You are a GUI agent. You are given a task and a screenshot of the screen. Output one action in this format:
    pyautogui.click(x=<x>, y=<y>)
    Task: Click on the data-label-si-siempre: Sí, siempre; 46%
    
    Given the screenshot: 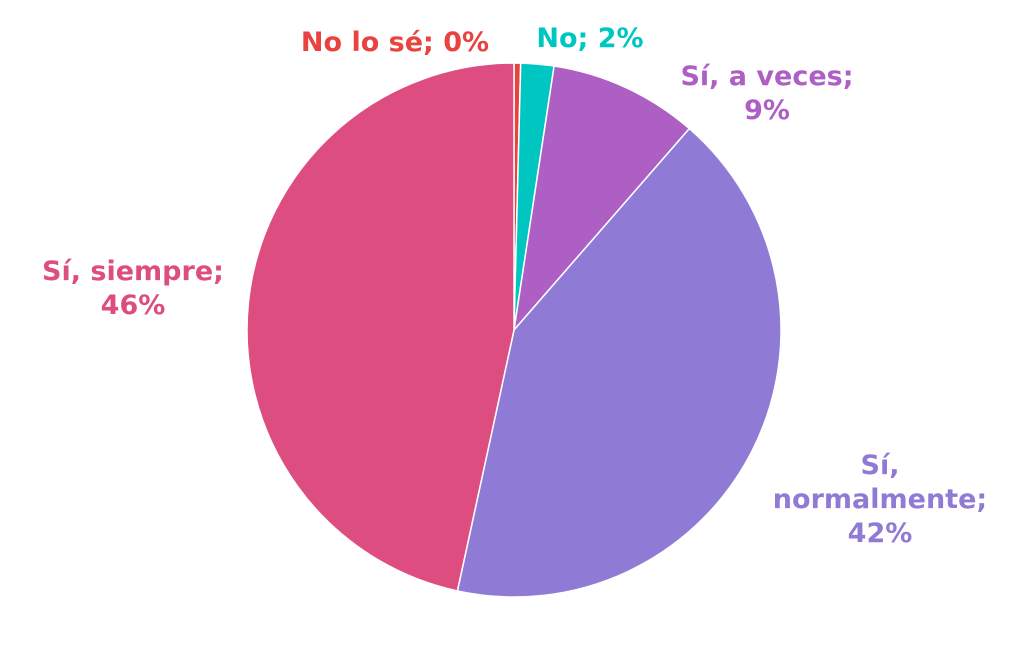 What is the action you would take?
    pyautogui.click(x=133, y=288)
    